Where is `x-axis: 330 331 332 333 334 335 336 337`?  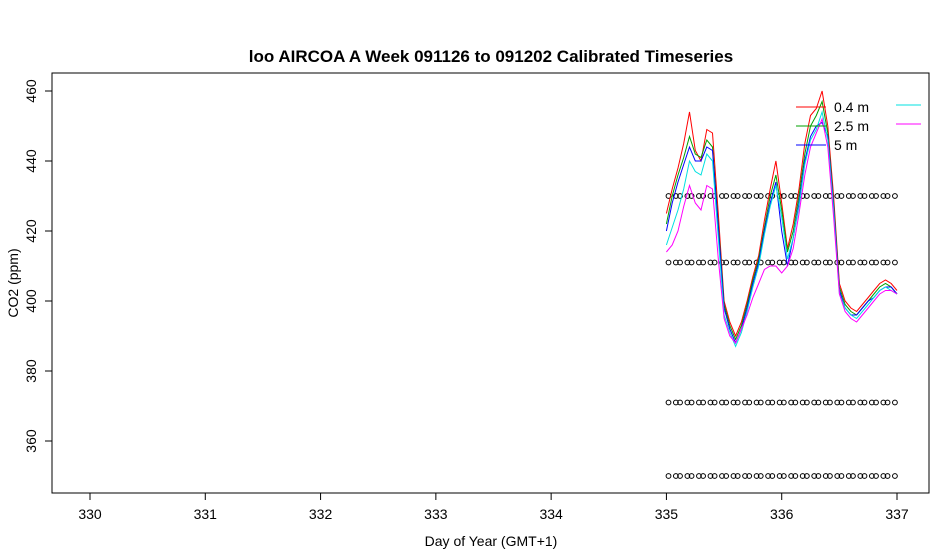
x-axis: 330 331 332 333 334 335 336 337 is located at coordinates (493, 507).